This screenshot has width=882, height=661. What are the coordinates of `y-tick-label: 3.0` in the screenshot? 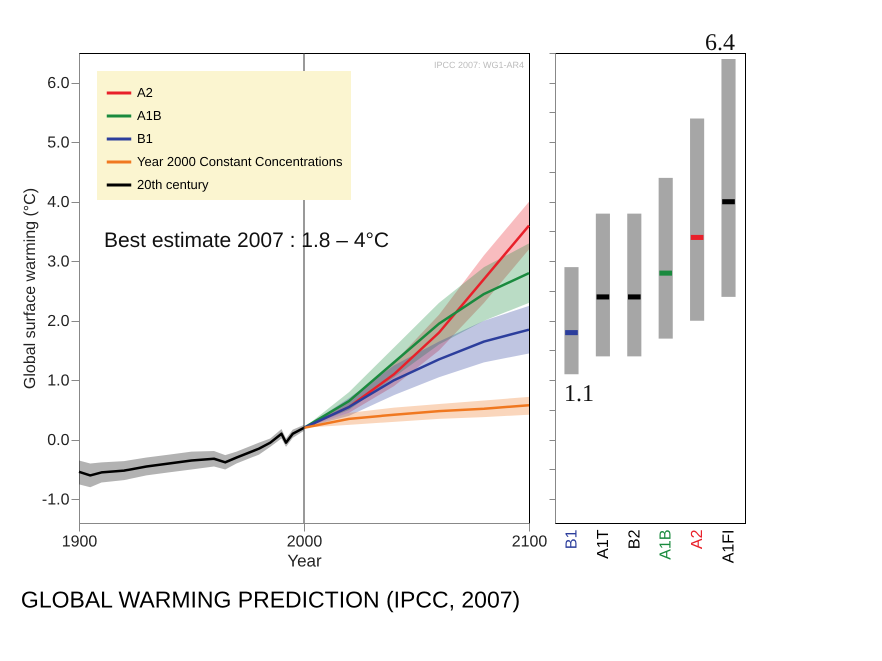 It's located at (58, 262).